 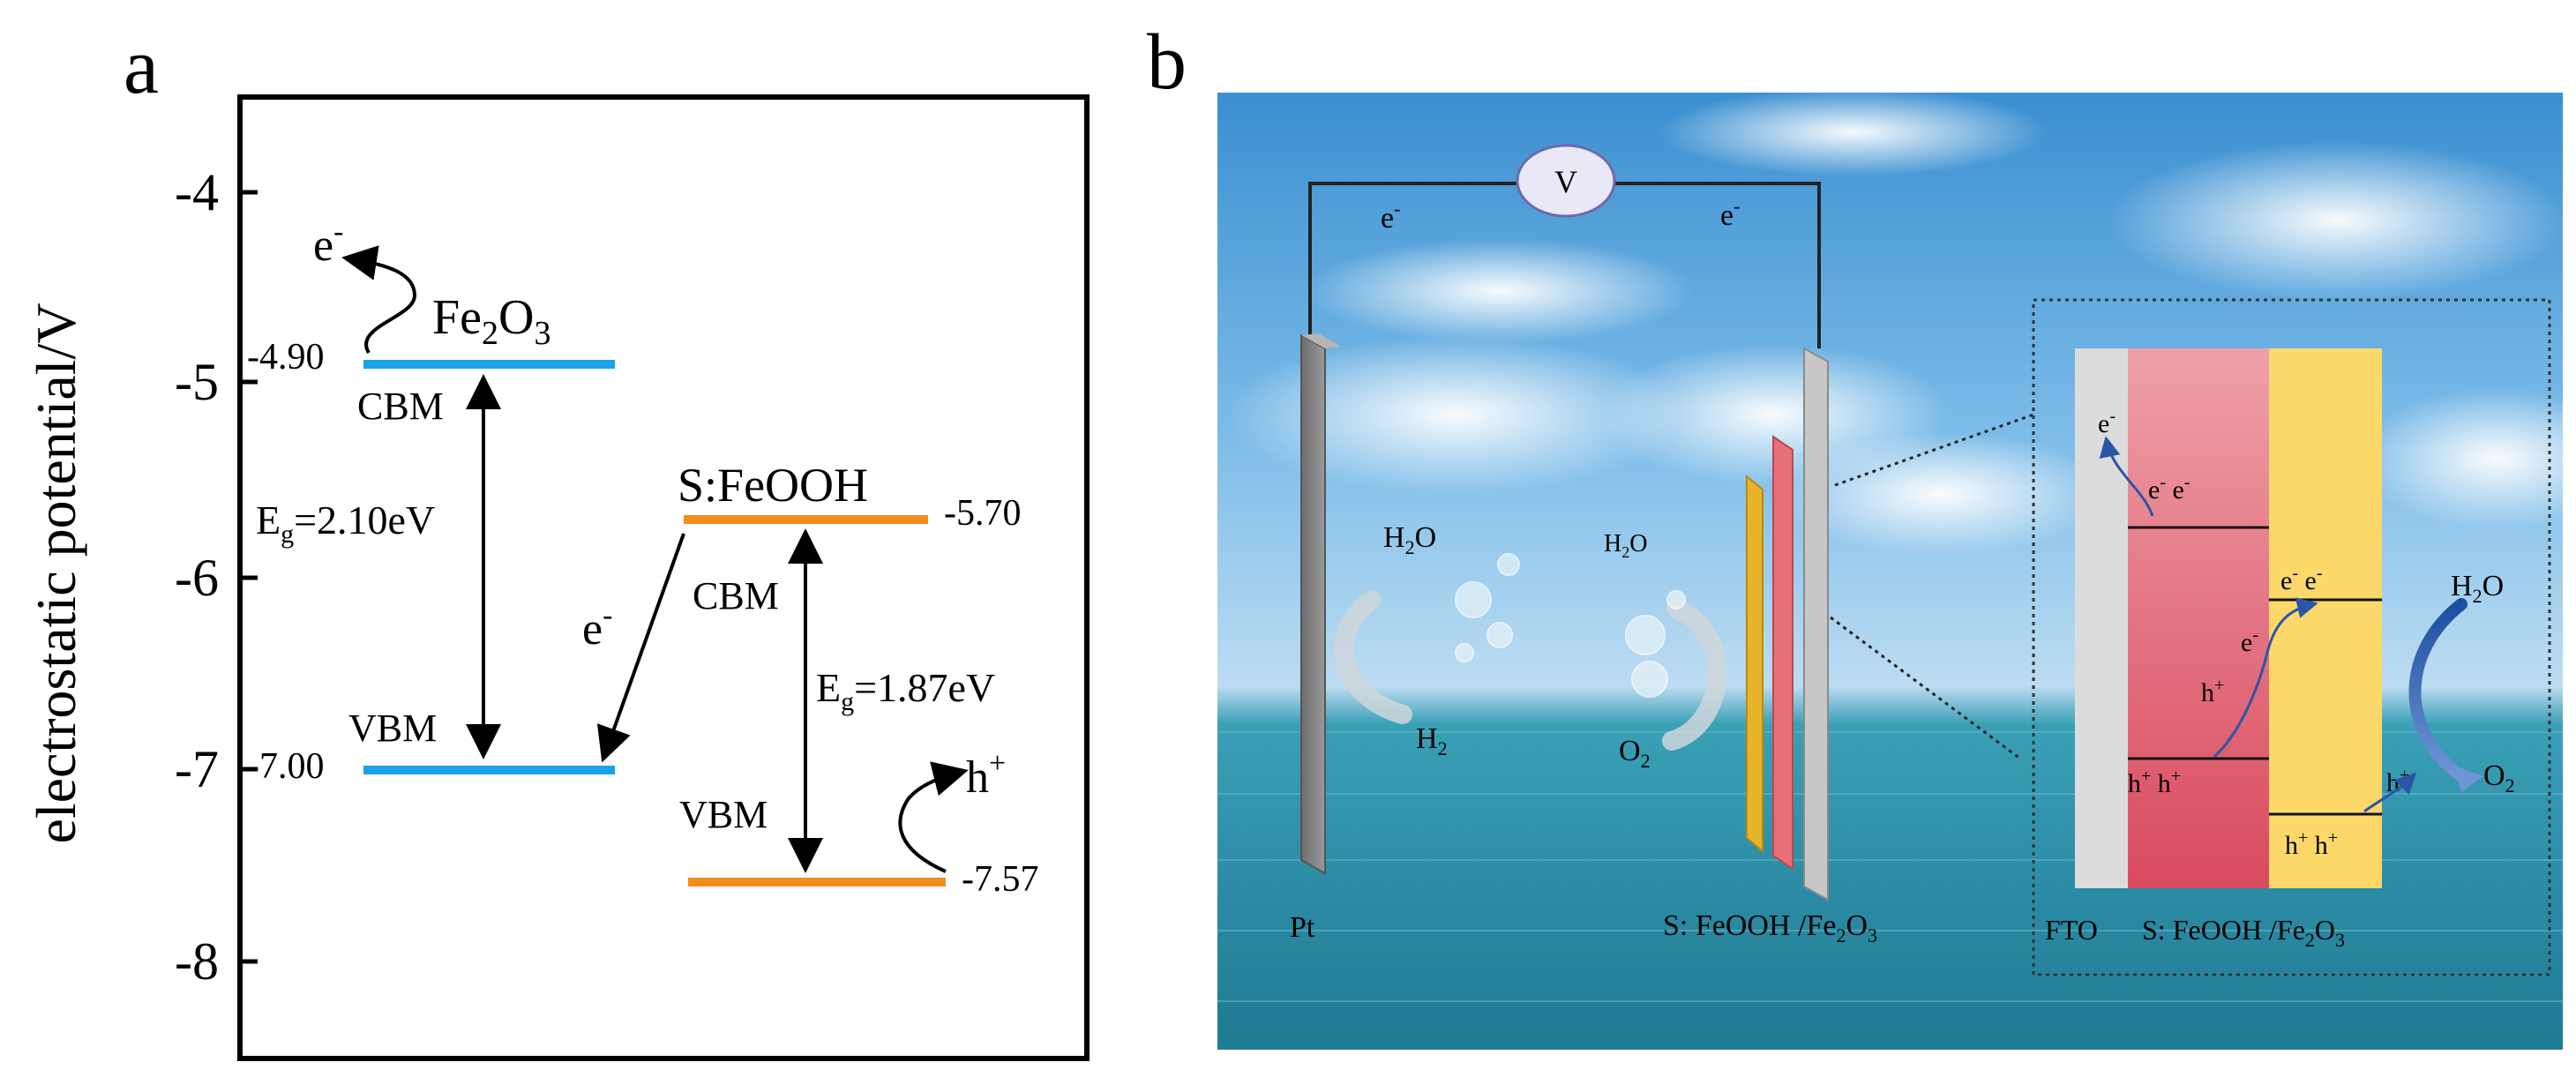 What do you see at coordinates (197, 382) in the screenshot?
I see `tick-label: -5` at bounding box center [197, 382].